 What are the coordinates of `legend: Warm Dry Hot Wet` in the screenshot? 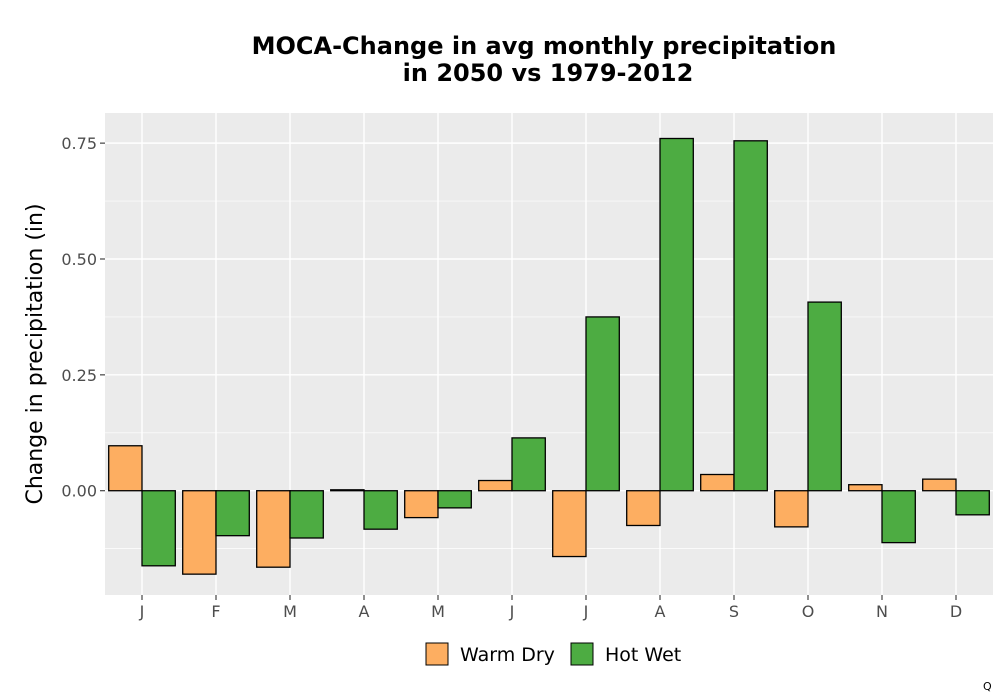 It's located at (553, 654).